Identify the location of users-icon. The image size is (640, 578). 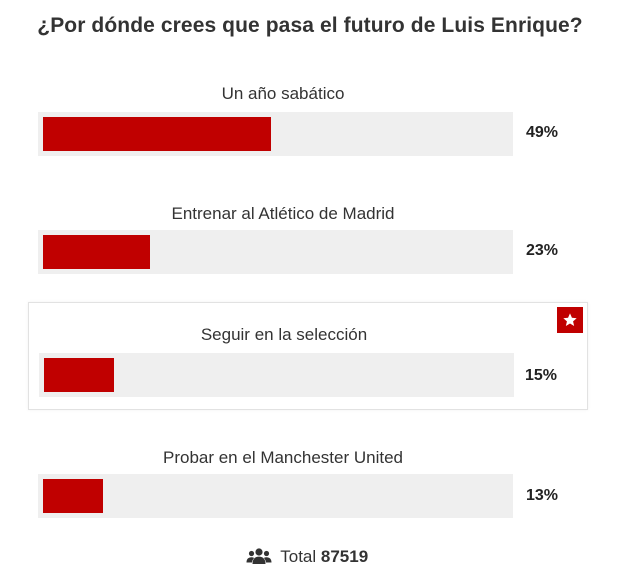
(259, 556).